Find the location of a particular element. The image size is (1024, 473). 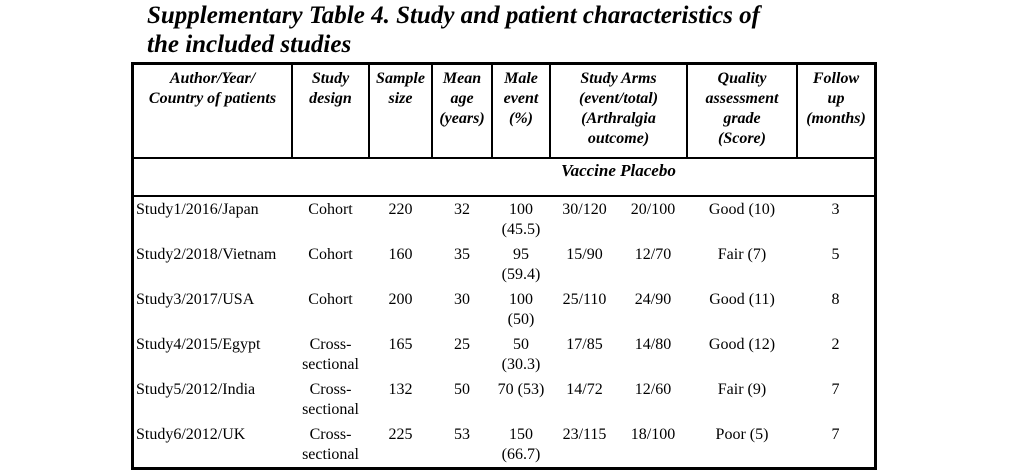

cell-followup: 2 is located at coordinates (835, 344).